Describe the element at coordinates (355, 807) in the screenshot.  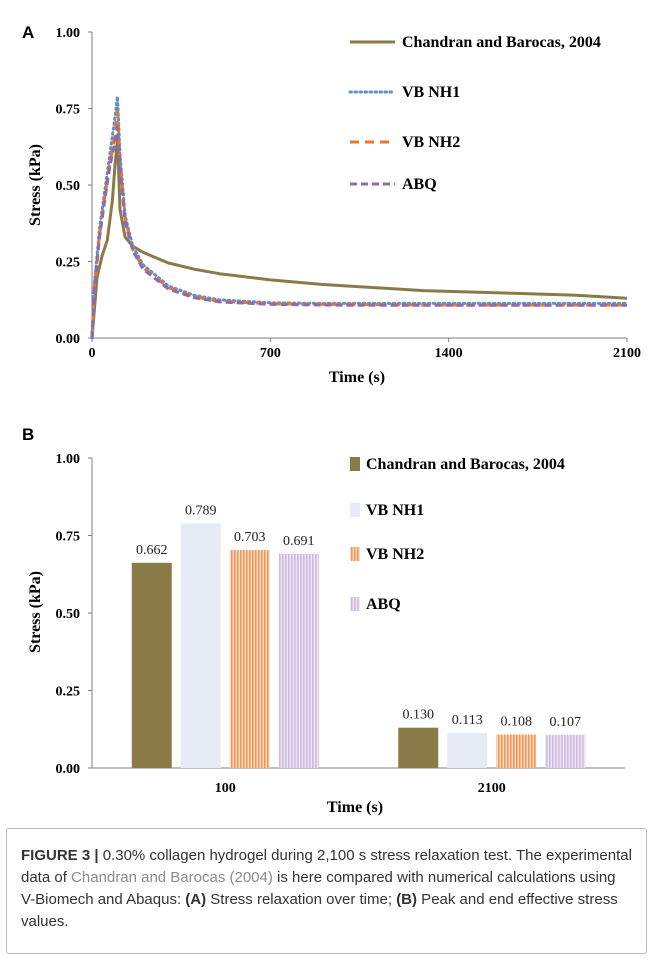
I see `panel-b-xlabel: Time (s)` at that location.